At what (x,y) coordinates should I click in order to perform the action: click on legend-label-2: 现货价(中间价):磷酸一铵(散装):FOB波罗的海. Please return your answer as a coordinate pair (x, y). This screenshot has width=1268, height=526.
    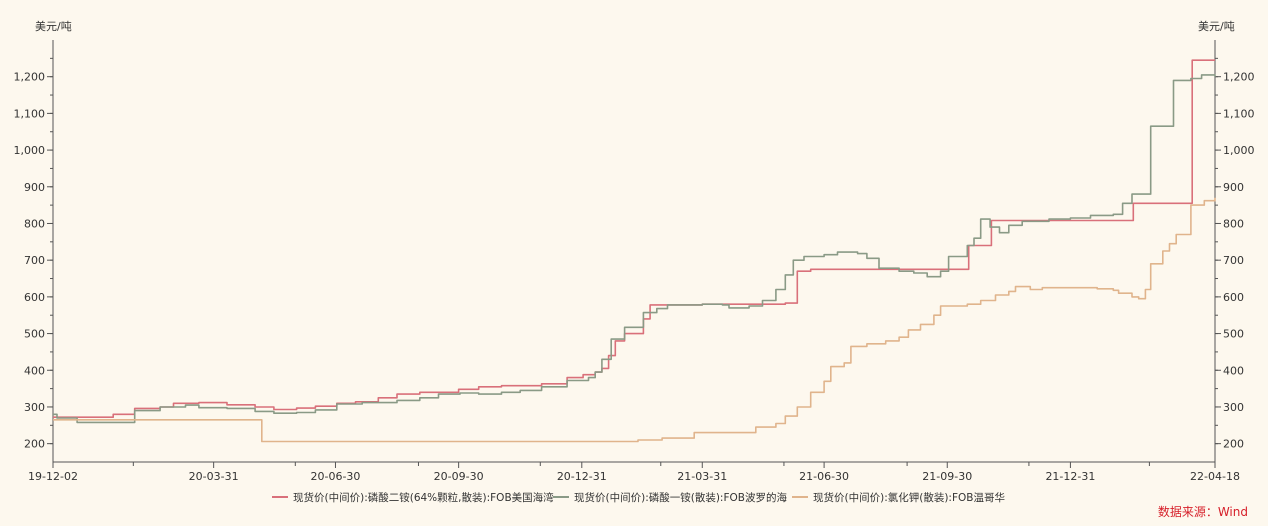
    Looking at the image, I should click on (680, 497).